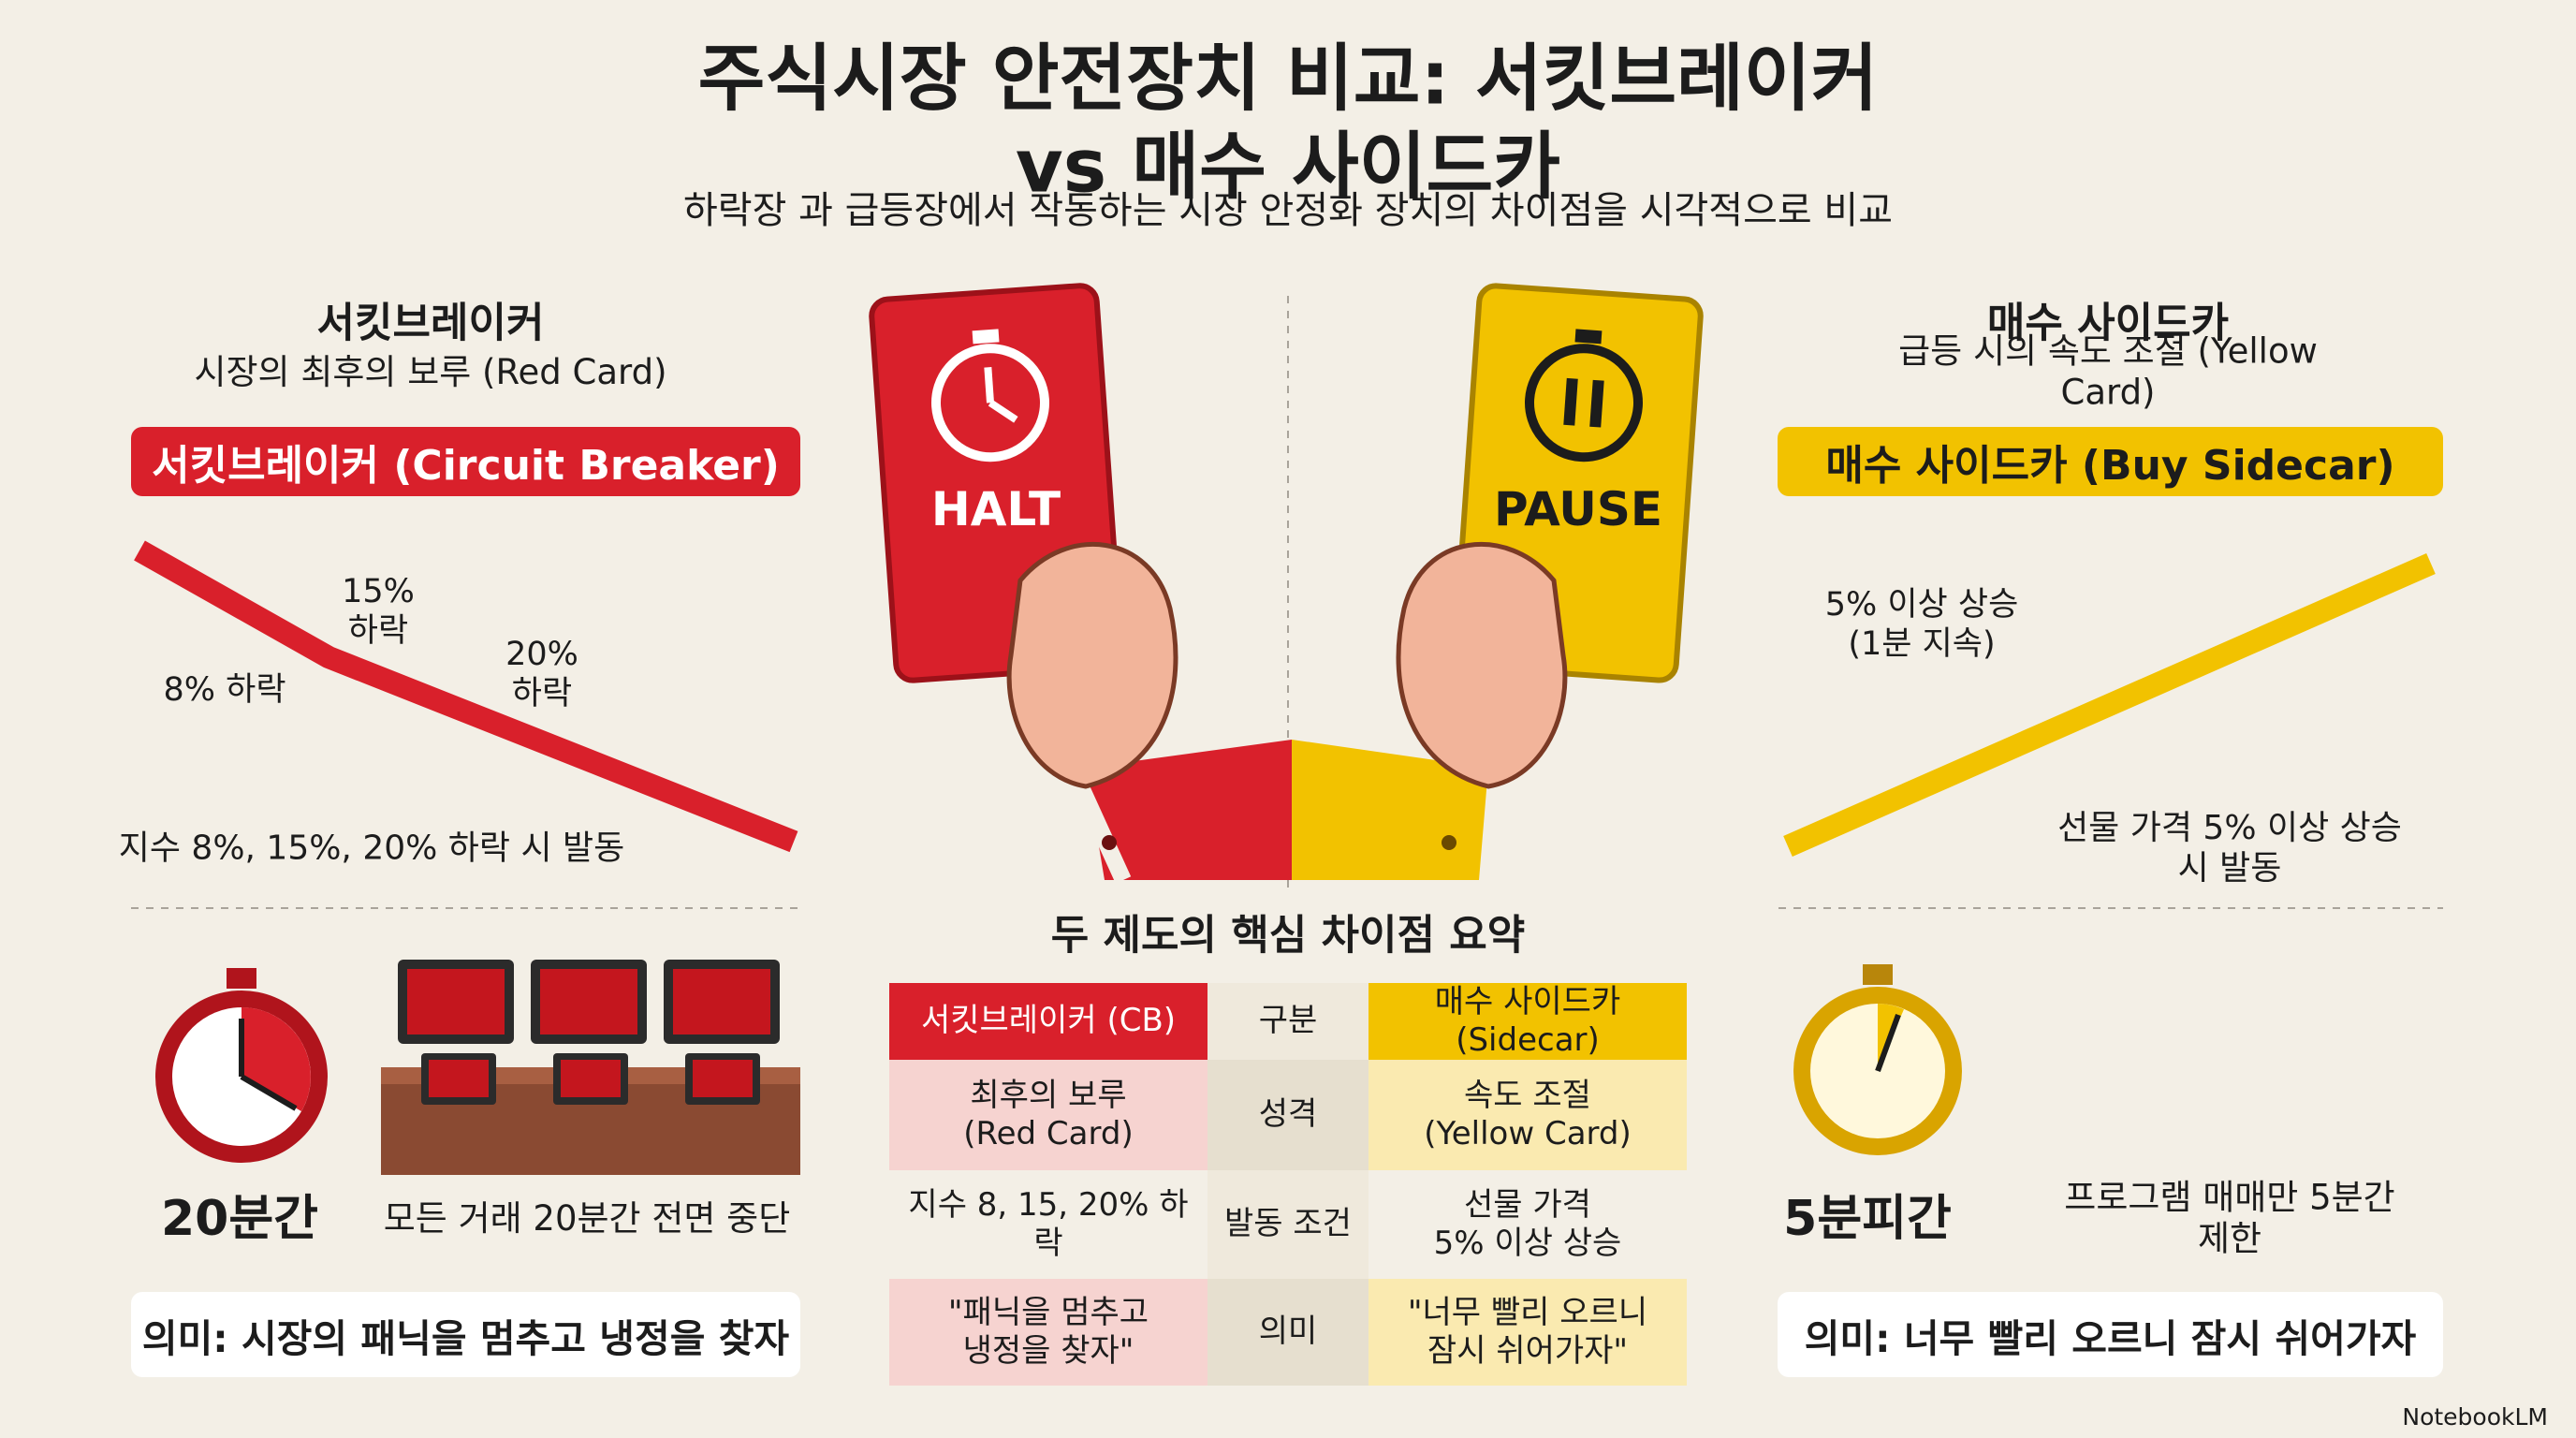 Image resolution: width=2576 pixels, height=1438 pixels. I want to click on title: 주식시장 안전장치 비교: 서킷브레이커 vs 매수 사이드카, so click(1288, 123).